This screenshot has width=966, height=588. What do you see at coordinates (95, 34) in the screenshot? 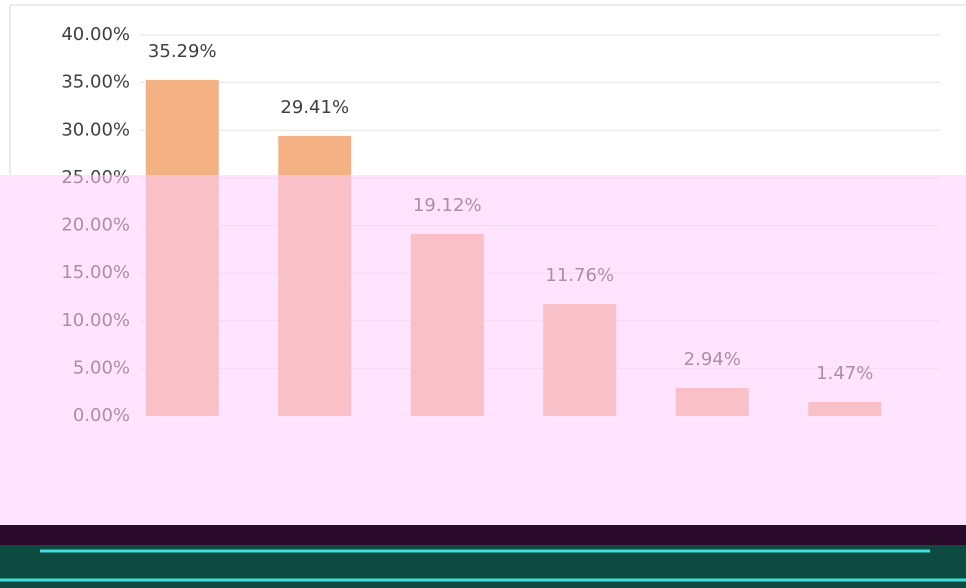
I see `y-tick-label: 40.00%` at bounding box center [95, 34].